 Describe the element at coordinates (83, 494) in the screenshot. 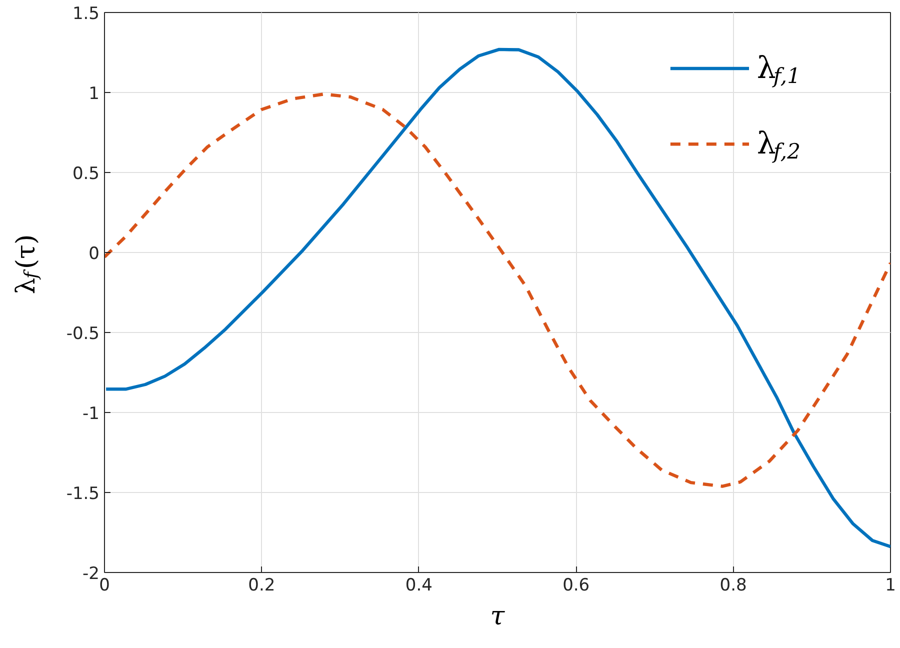

I see `y-tick-label: -1.5` at that location.